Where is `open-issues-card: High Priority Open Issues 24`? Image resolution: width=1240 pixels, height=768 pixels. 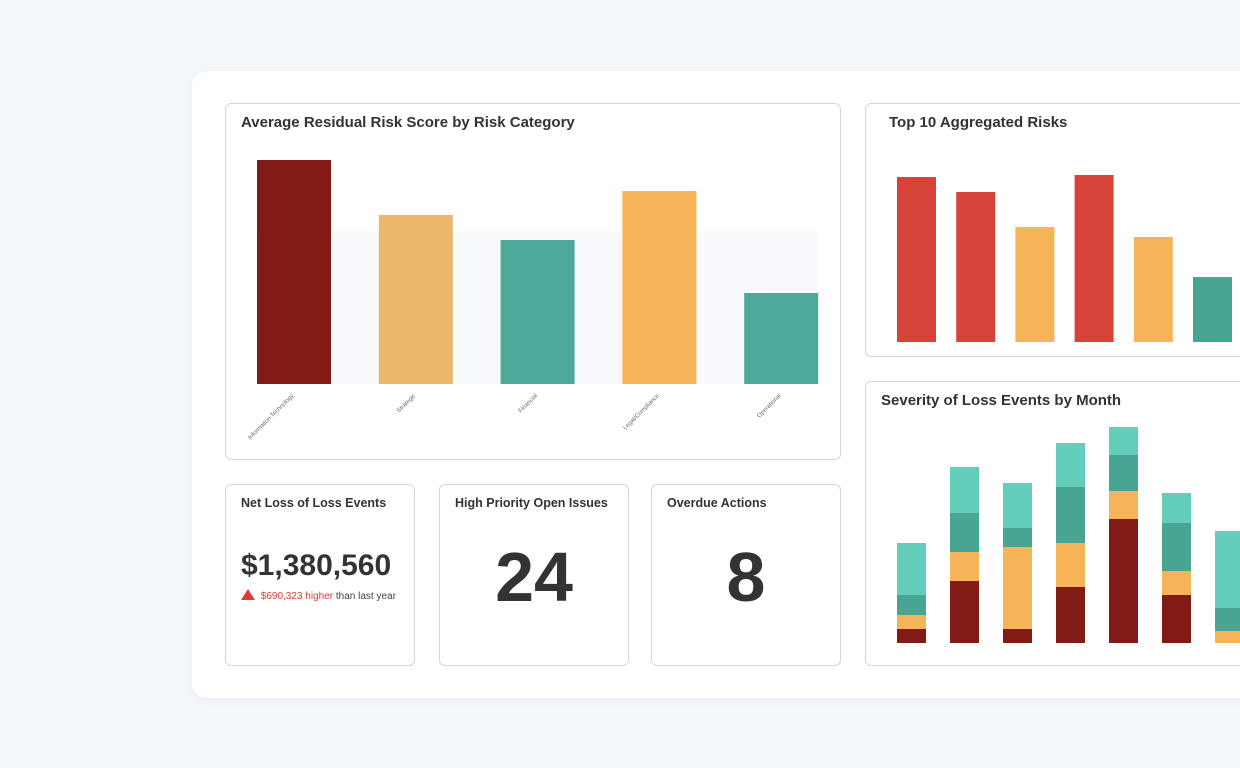 open-issues-card: High Priority Open Issues 24 is located at coordinates (534, 575).